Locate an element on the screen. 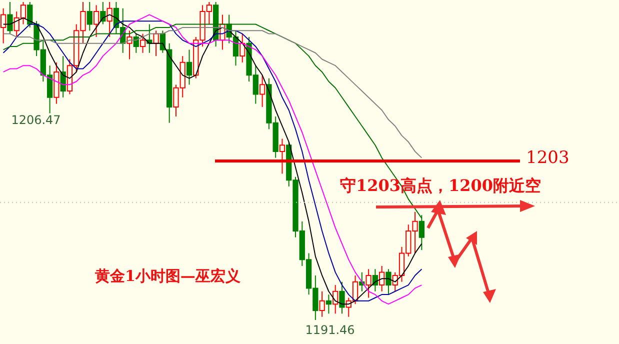  annotation: 黄金1小时图—巫宏义 is located at coordinates (168, 276).